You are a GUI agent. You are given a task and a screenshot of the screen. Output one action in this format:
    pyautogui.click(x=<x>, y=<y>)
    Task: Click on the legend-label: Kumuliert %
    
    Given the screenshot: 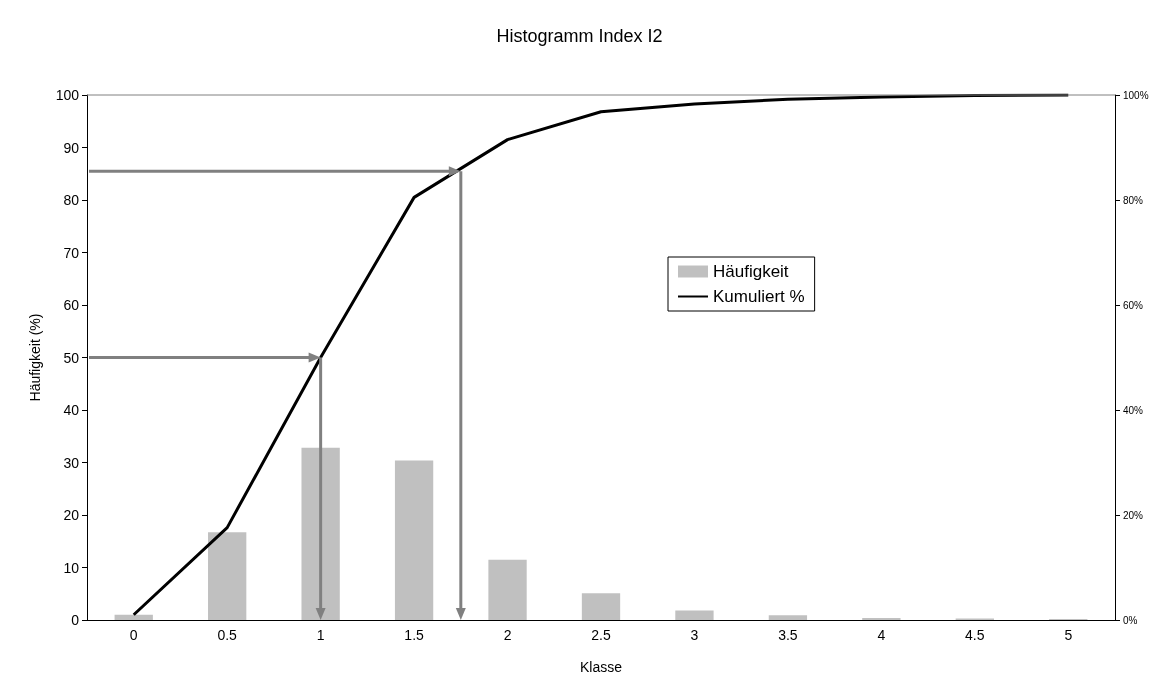 What is the action you would take?
    pyautogui.click(x=759, y=296)
    